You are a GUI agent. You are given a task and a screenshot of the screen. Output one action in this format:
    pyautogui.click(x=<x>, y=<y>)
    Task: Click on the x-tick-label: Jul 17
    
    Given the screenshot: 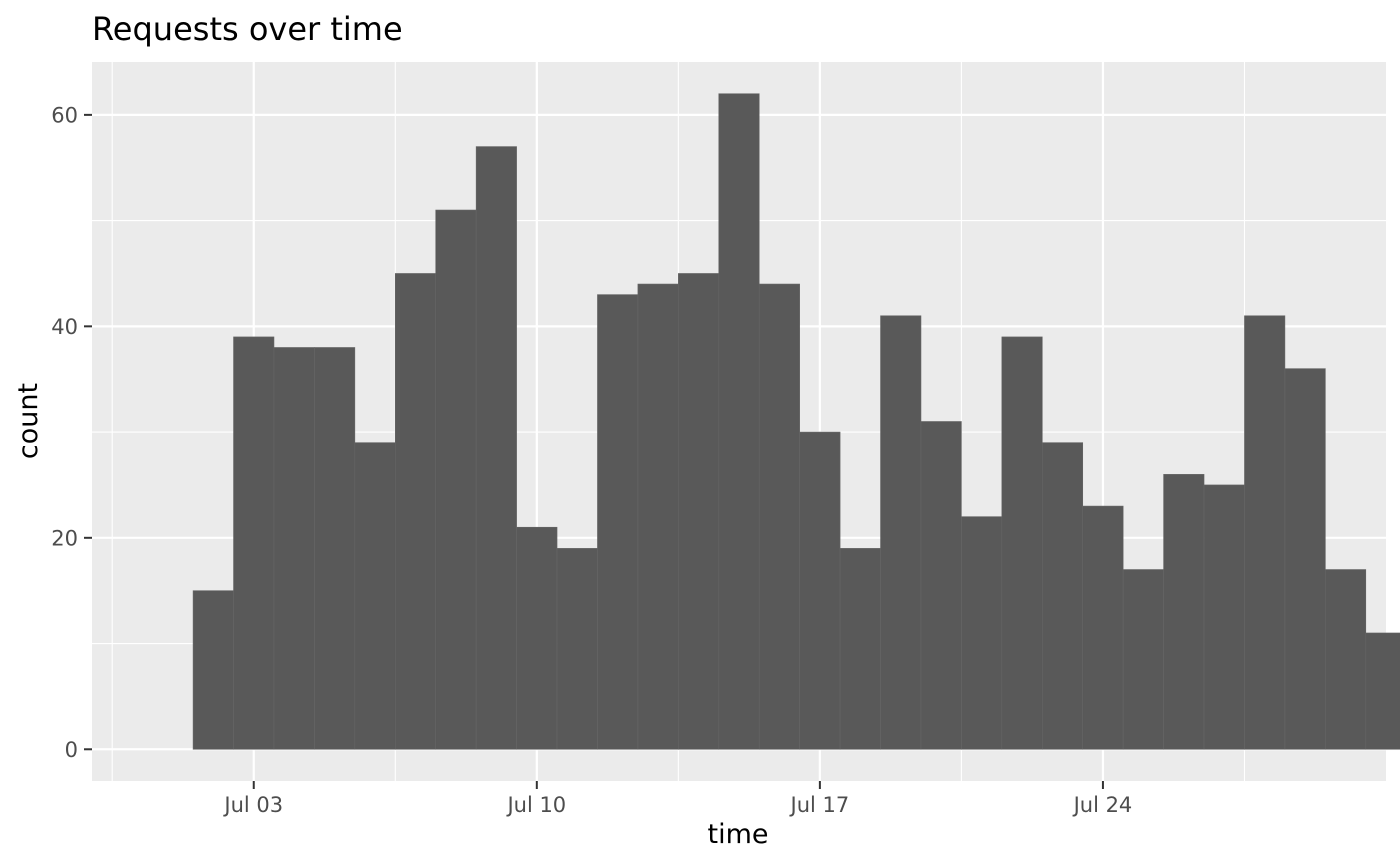 What is the action you would take?
    pyautogui.click(x=819, y=805)
    